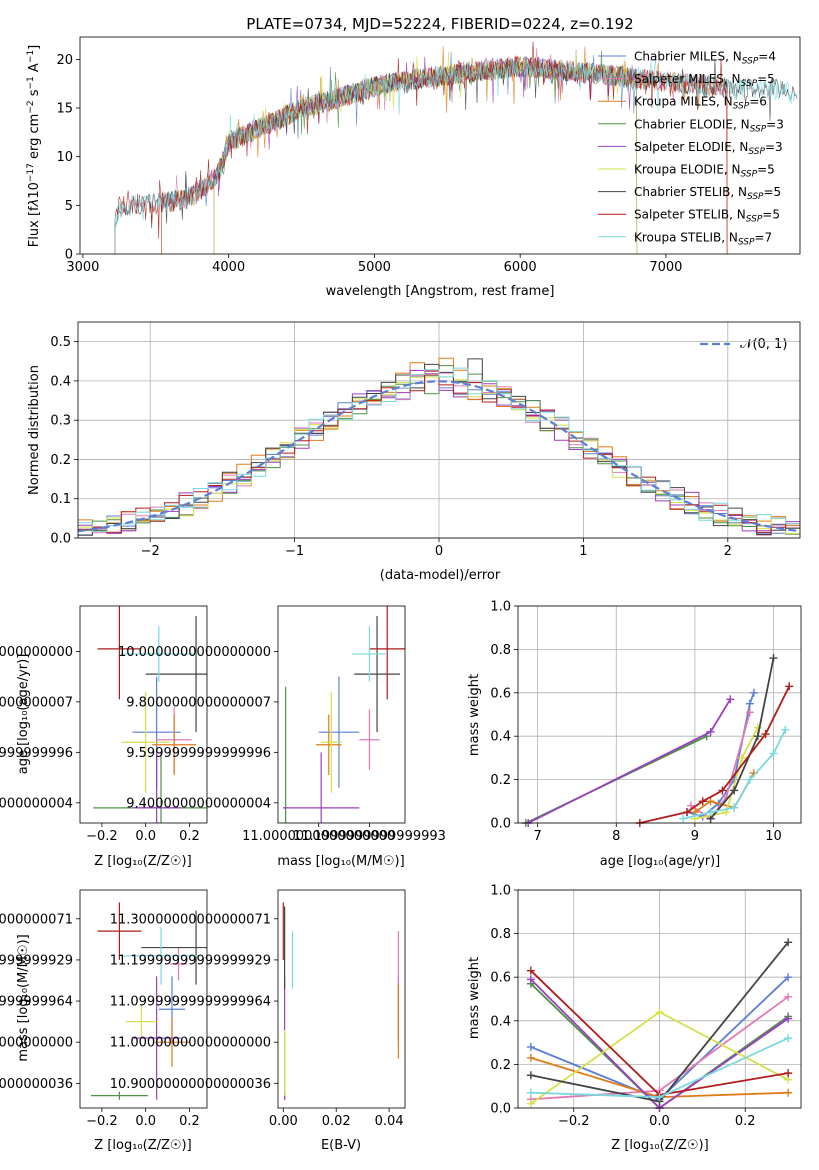  Describe the element at coordinates (341, 714) in the screenshot. I see `age-vs-mass-frame` at that location.